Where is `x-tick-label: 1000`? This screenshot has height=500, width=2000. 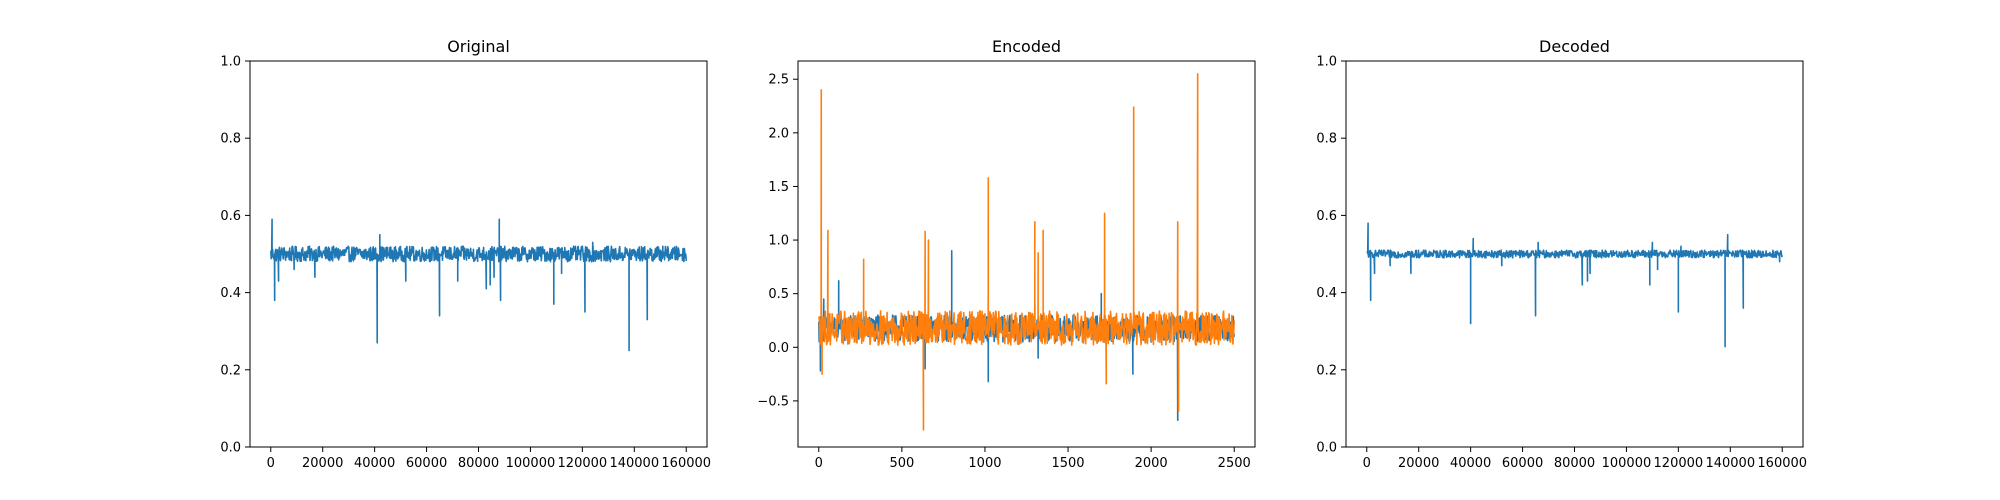 x-tick-label: 1000 is located at coordinates (984, 463).